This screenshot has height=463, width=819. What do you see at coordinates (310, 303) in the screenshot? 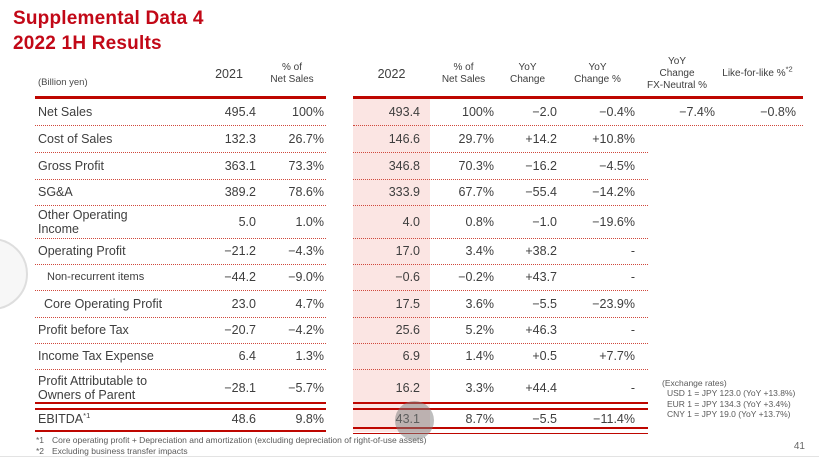
I see `cell-p2021: 4.7%` at bounding box center [310, 303].